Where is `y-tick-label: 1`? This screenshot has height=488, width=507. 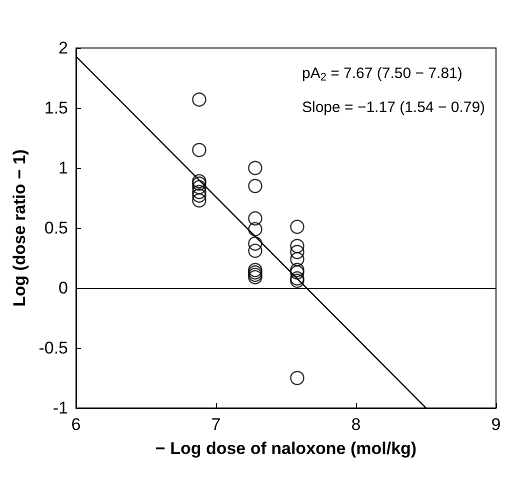
y-tick-label: 1 is located at coordinates (63, 168).